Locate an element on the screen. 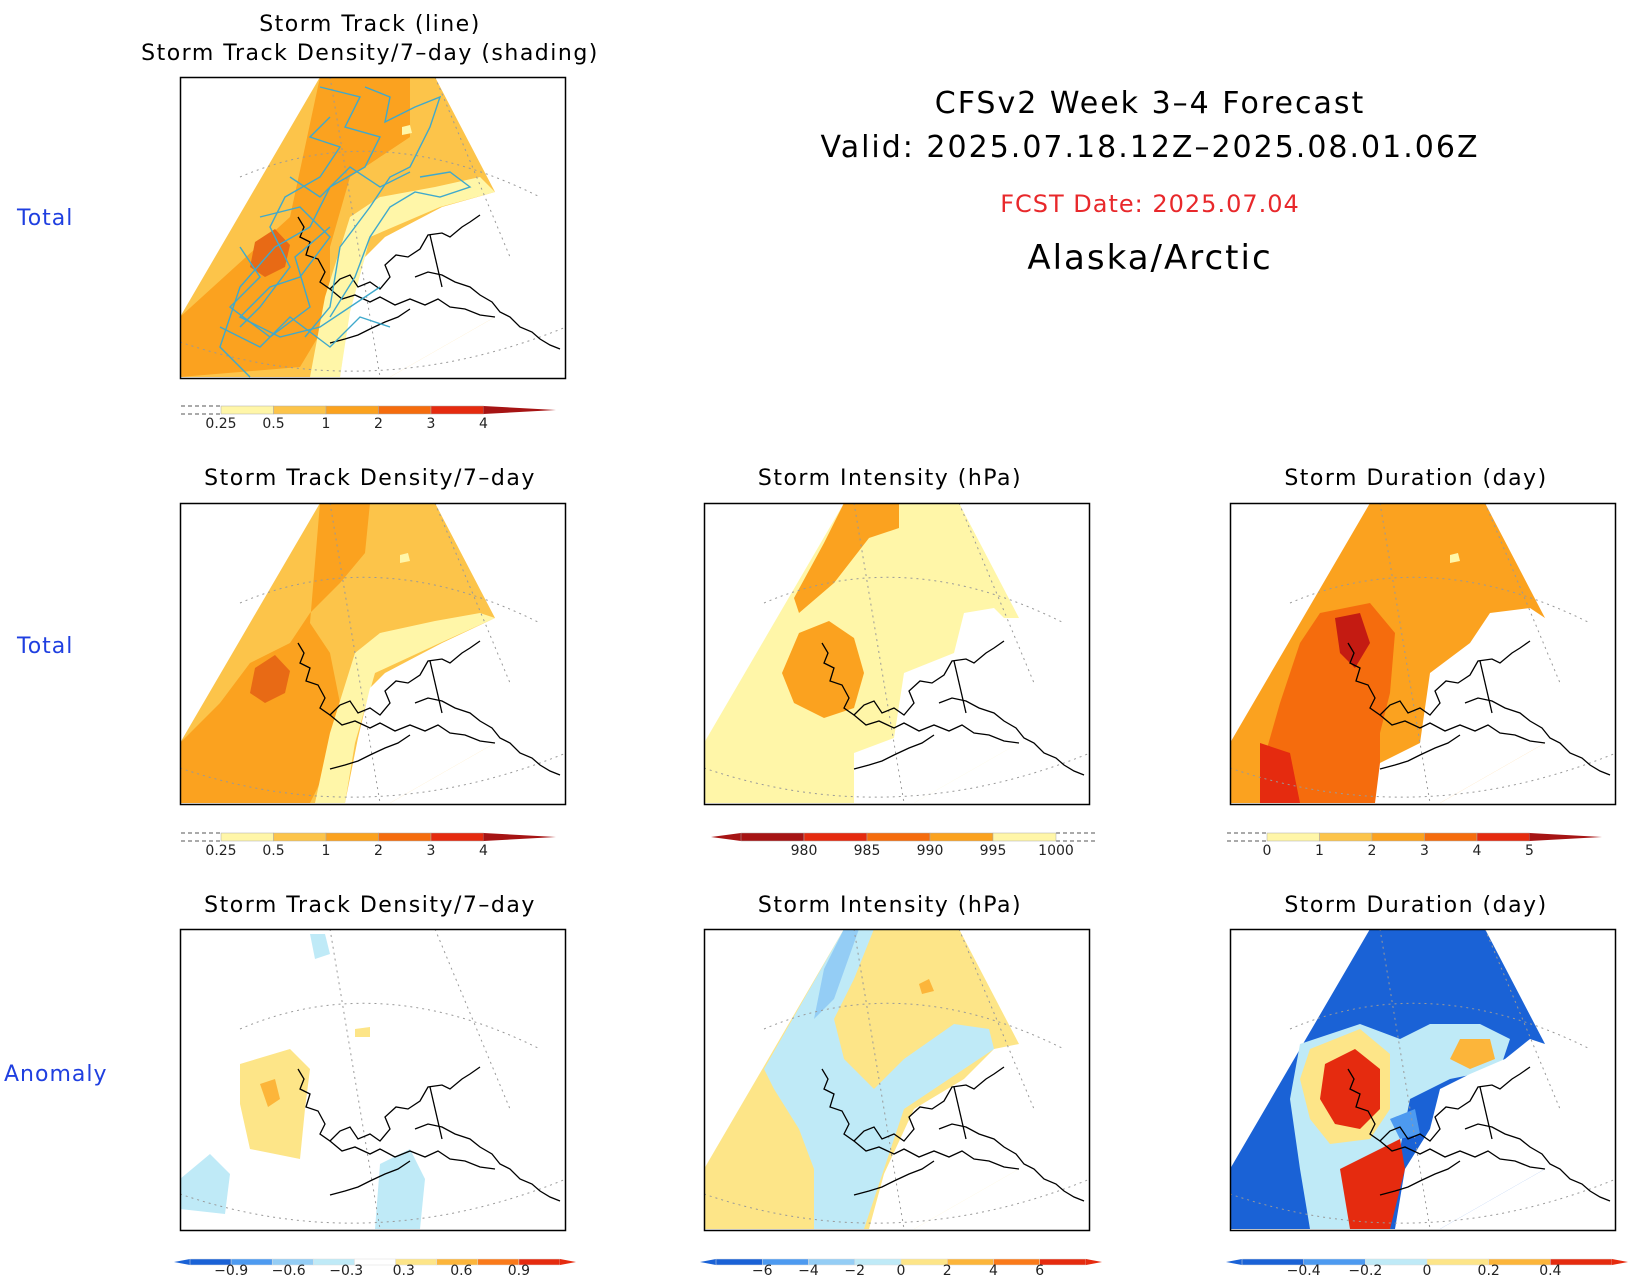  panel-title-density-total: Storm Track Density/7–day is located at coordinates (370, 478).